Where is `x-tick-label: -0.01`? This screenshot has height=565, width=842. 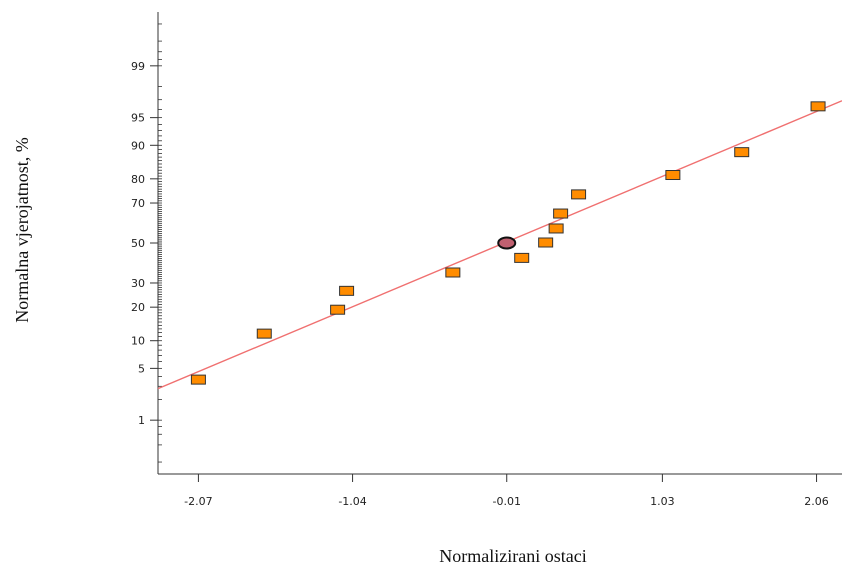 x-tick-label: -0.01 is located at coordinates (507, 501).